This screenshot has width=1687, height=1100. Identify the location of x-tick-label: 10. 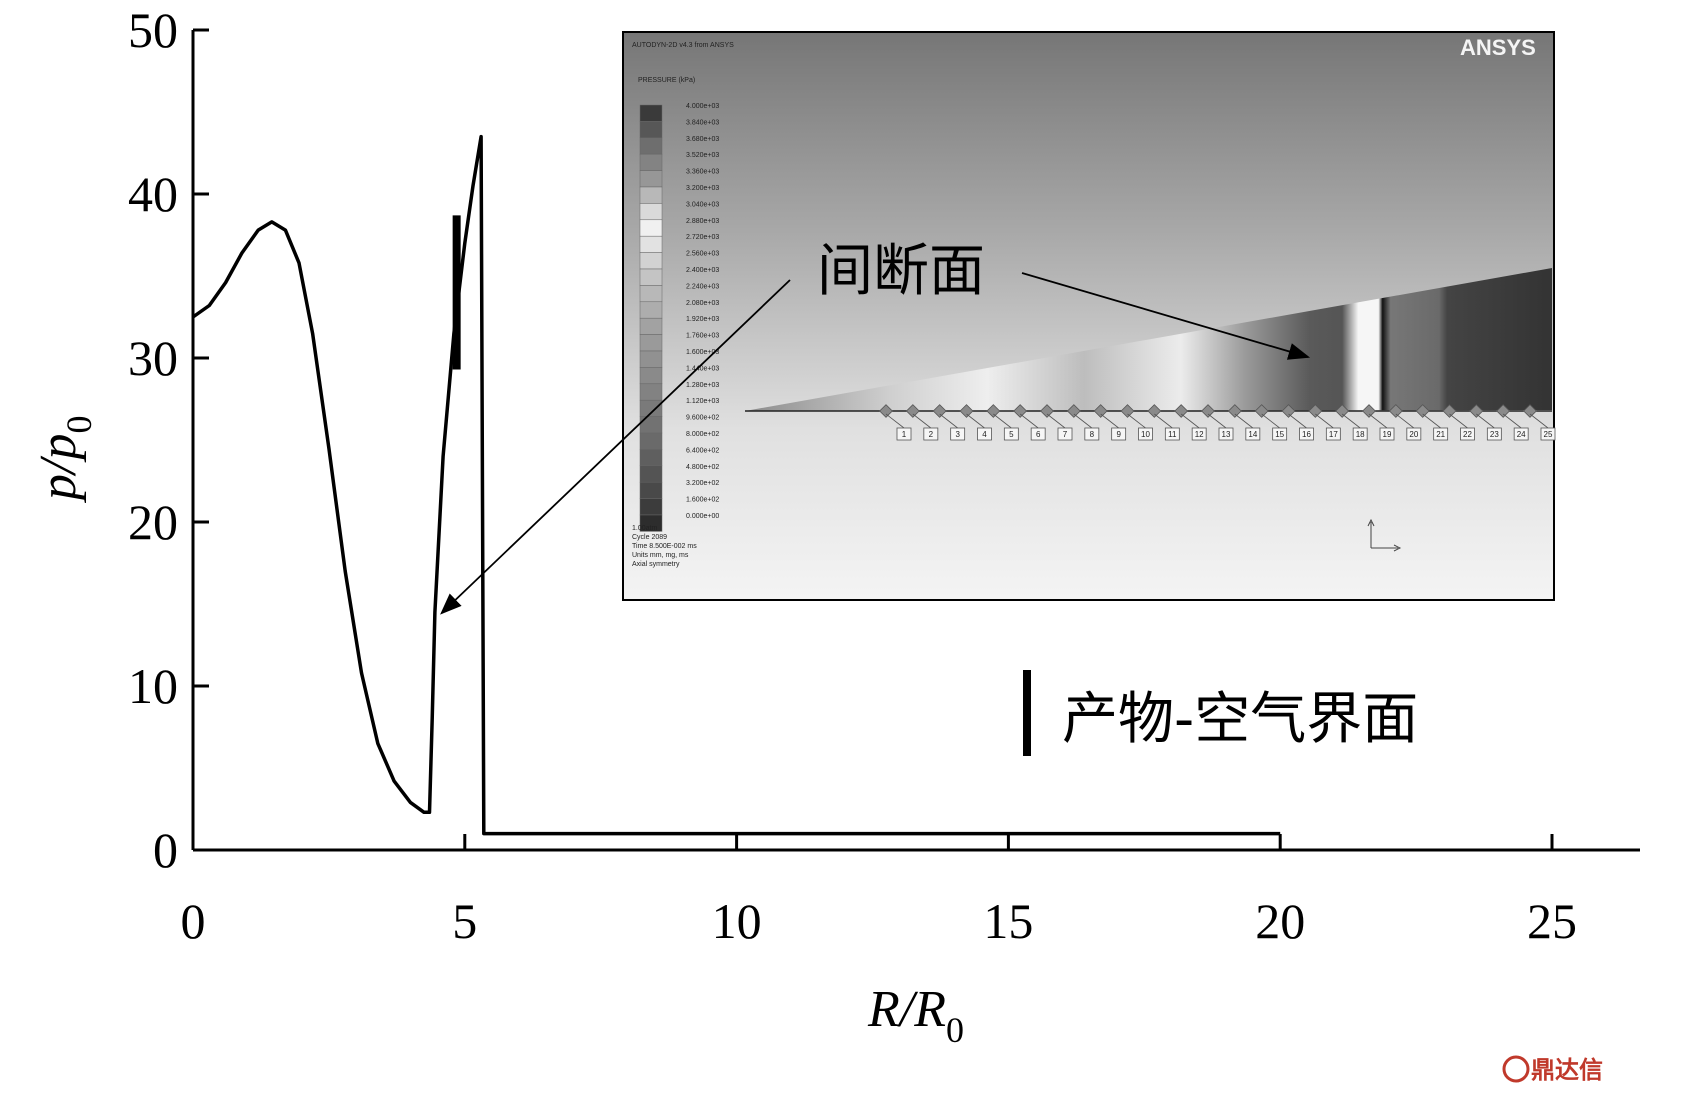
(737, 921).